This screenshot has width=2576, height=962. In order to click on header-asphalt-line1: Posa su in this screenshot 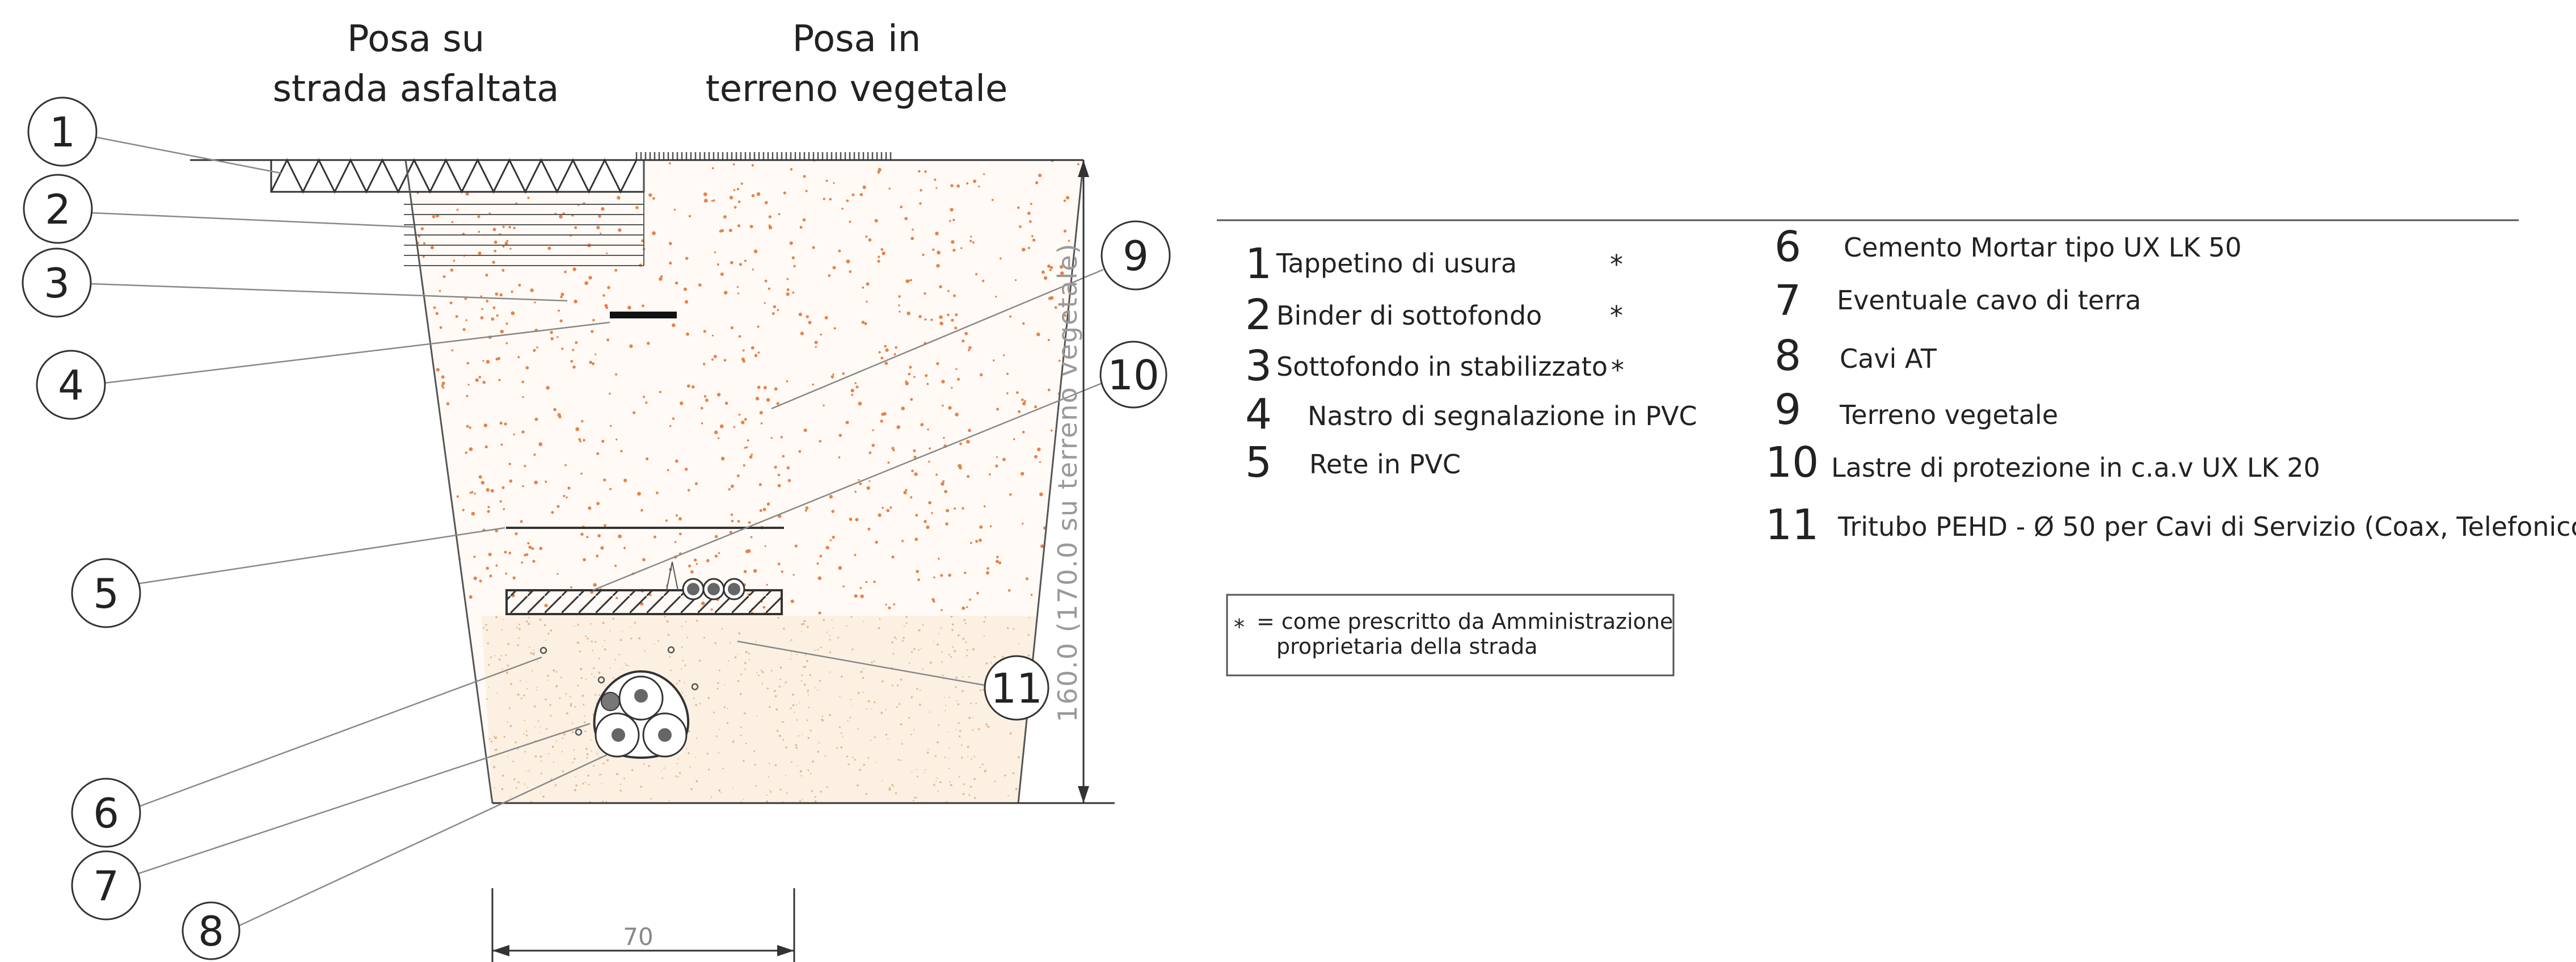, I will do `click(415, 39)`.